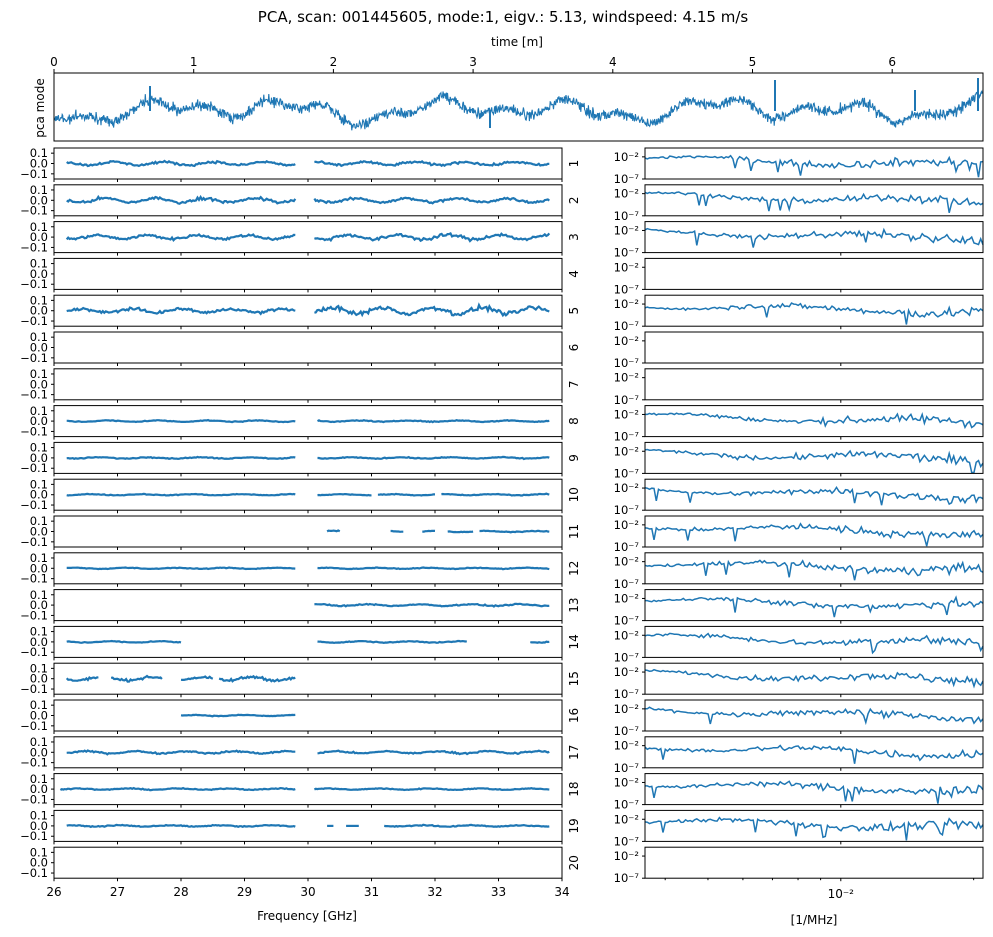 The height and width of the screenshot is (937, 993). What do you see at coordinates (518, 110) in the screenshot?
I see `pca-mode-series` at bounding box center [518, 110].